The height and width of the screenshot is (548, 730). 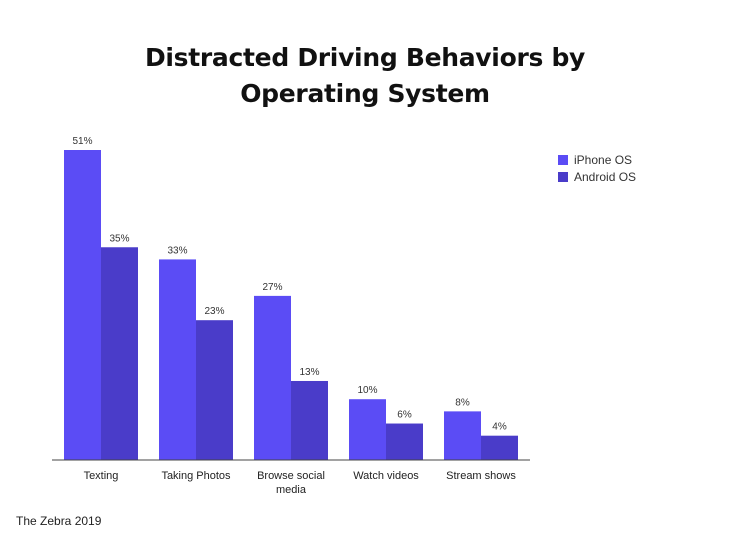 I want to click on legend: iPhone OS Android OS, so click(x=597, y=168).